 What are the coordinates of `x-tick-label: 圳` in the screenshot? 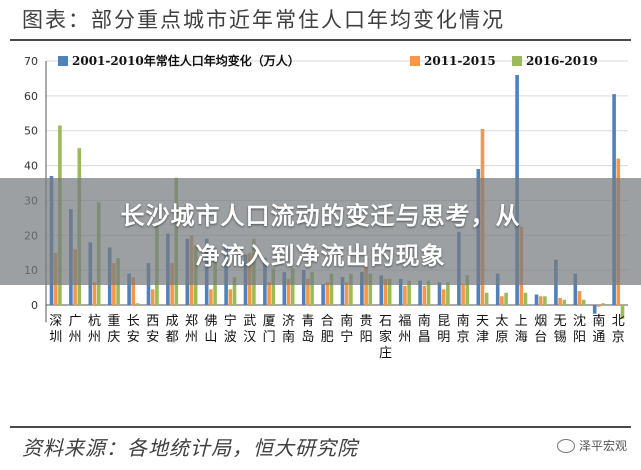 It's located at (55, 337).